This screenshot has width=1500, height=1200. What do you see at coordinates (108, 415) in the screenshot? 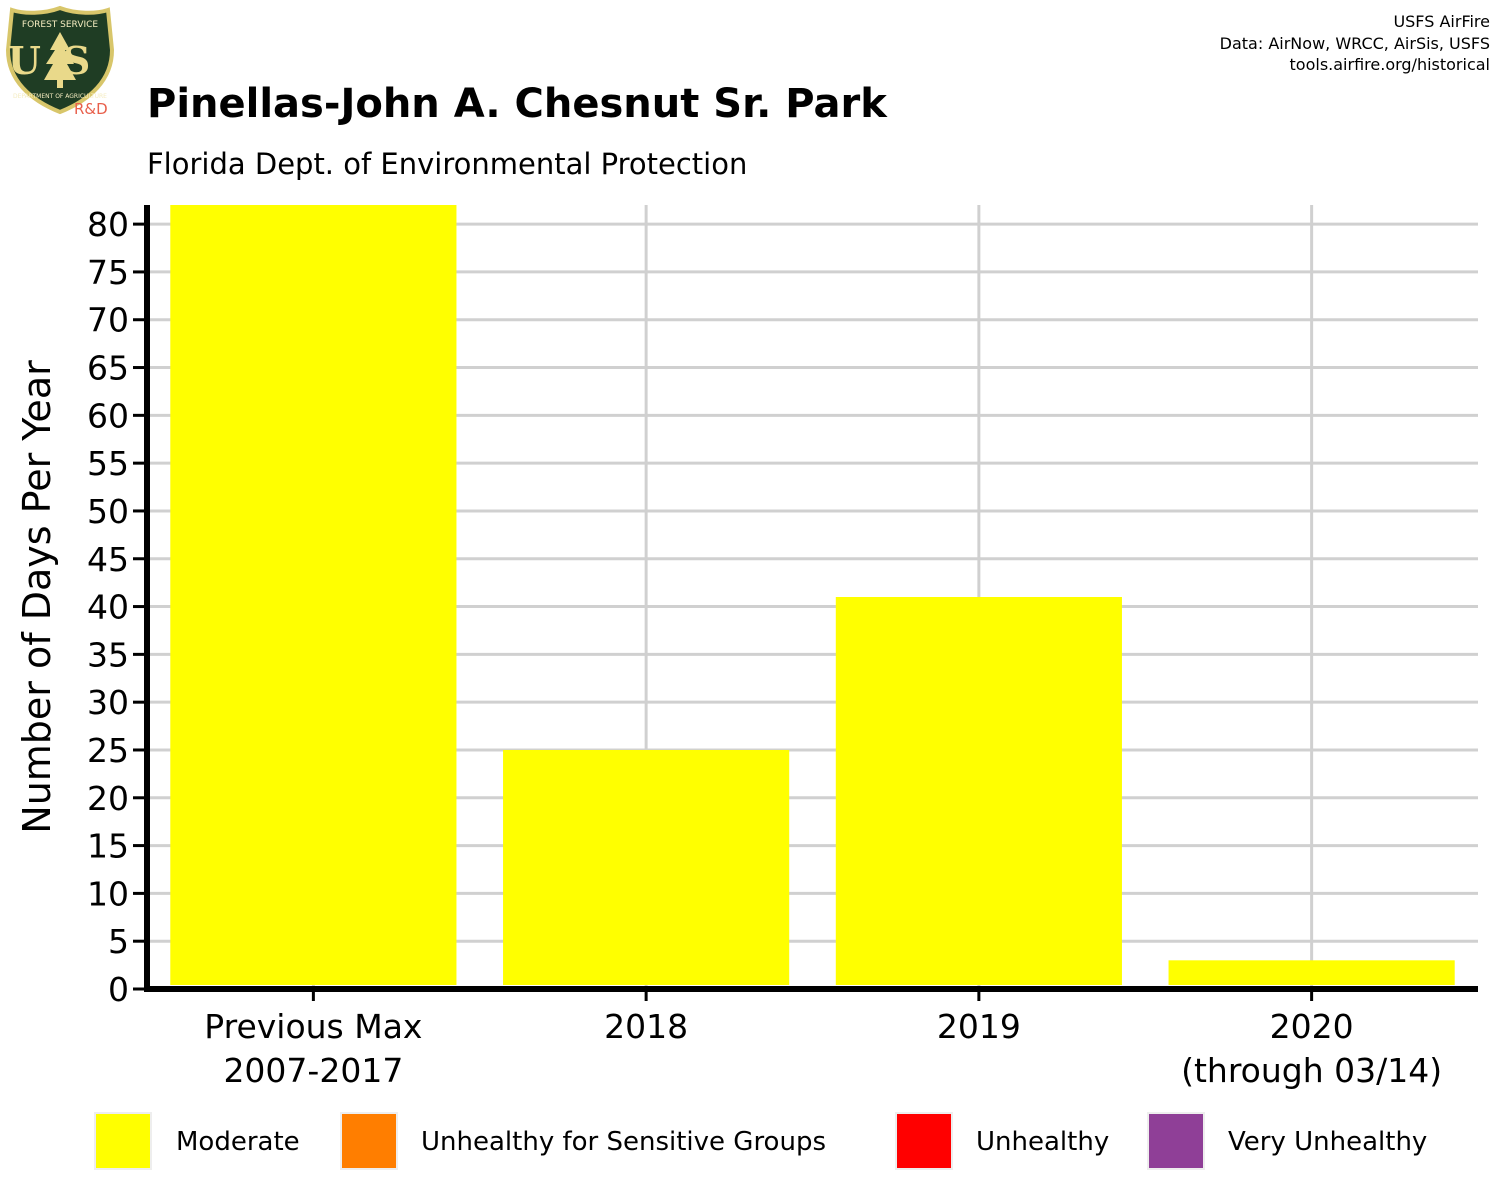
I see `y-tick-label: 60` at bounding box center [108, 415].